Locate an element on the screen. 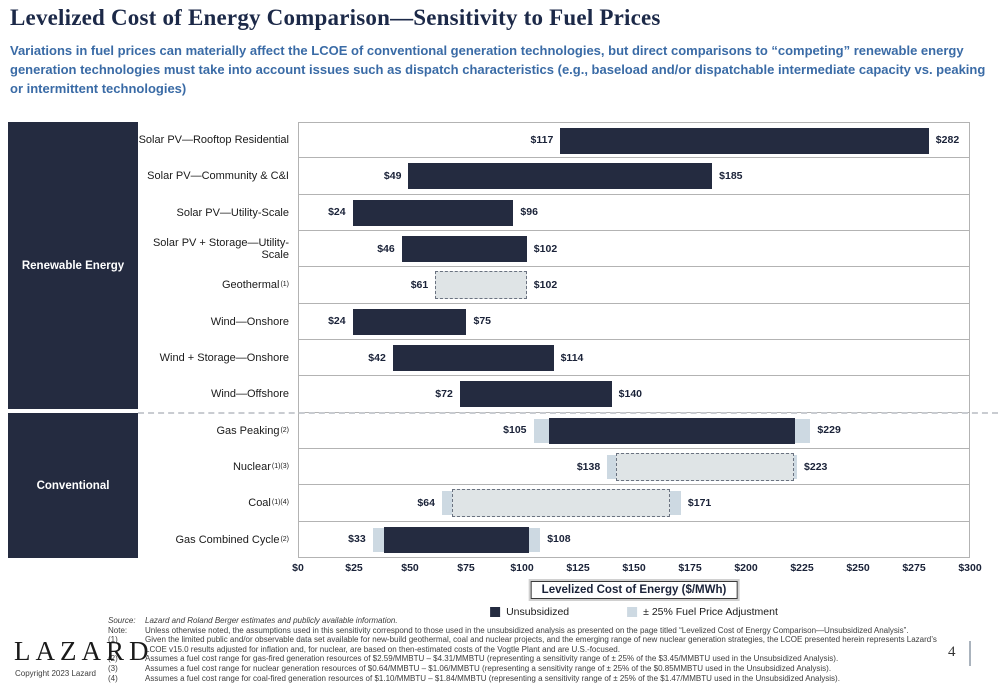  x-tick: $150 is located at coordinates (634, 568).